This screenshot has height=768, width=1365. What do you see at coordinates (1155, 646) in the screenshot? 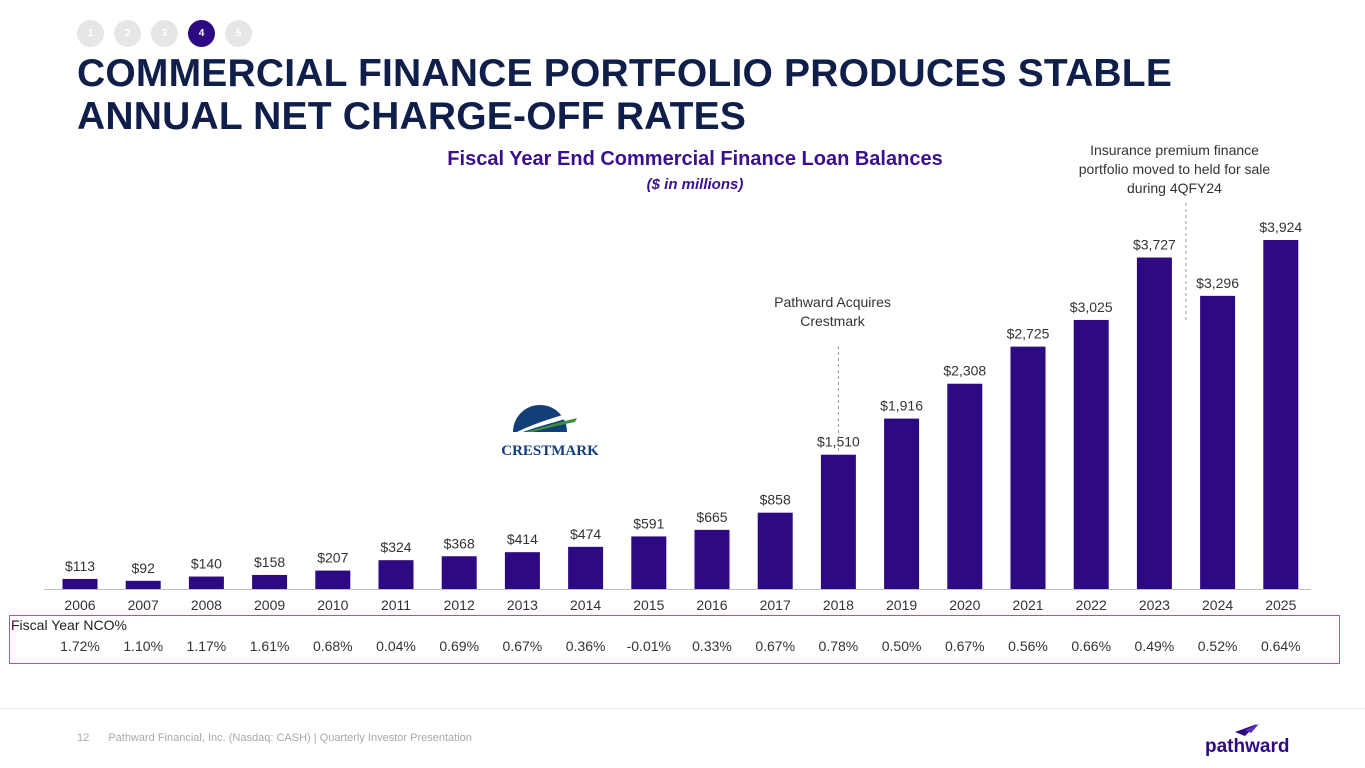
I see `nco-rate-2023: 0.49%` at bounding box center [1155, 646].